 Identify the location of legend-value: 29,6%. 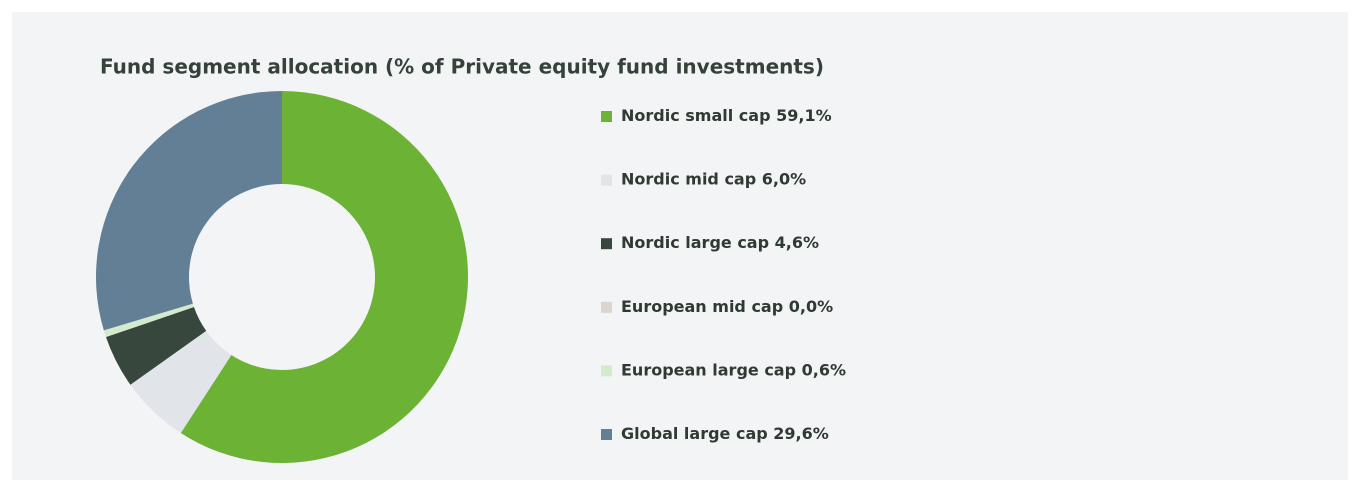
(801, 433).